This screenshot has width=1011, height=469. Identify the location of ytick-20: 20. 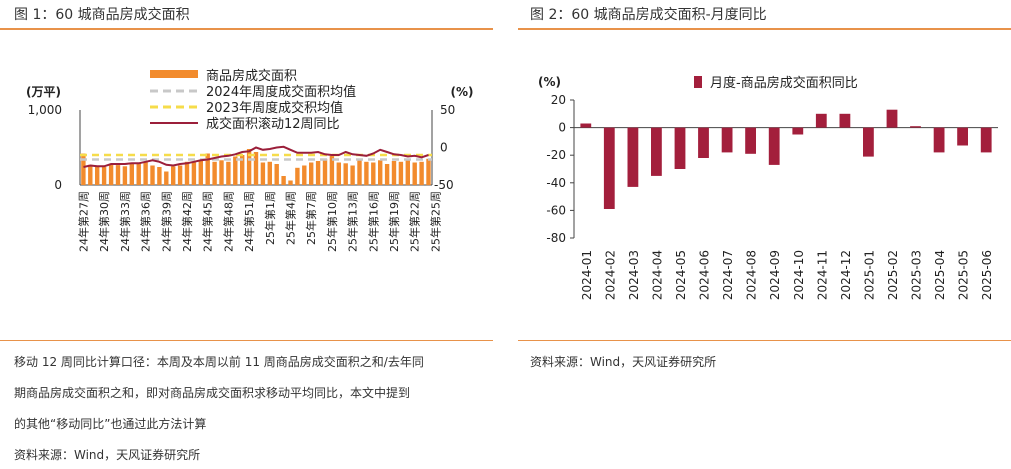
(558, 100).